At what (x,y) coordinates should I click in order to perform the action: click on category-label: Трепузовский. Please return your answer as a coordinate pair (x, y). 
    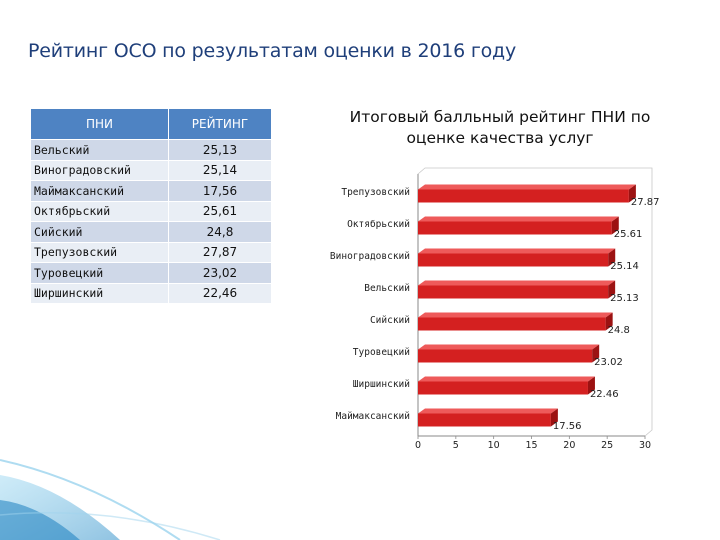
    Looking at the image, I should click on (375, 192).